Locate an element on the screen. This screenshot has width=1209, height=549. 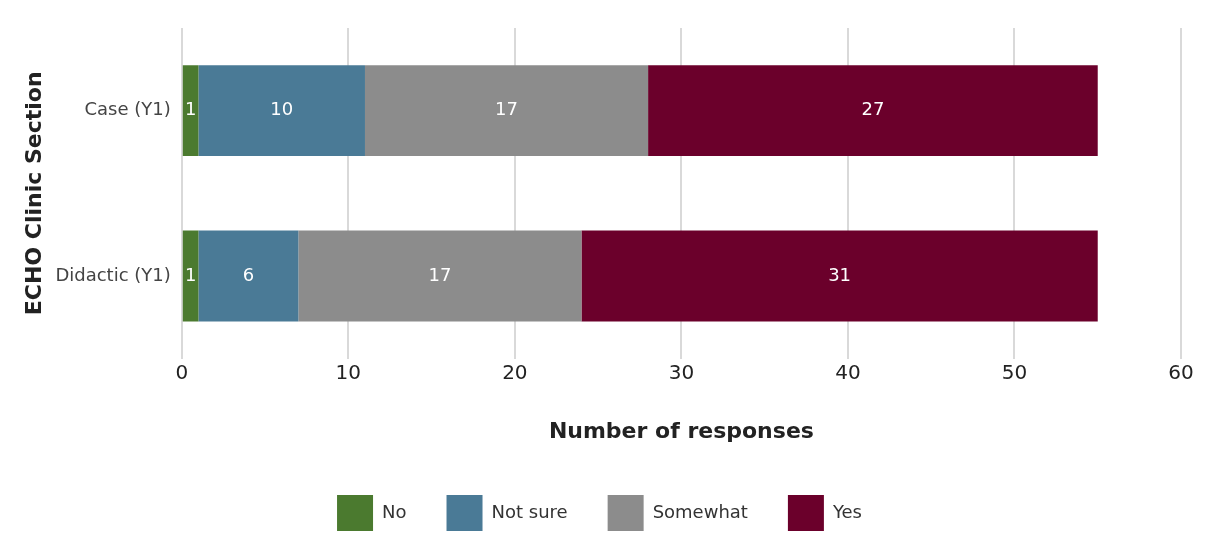
data-label: 31 is located at coordinates (840, 274).